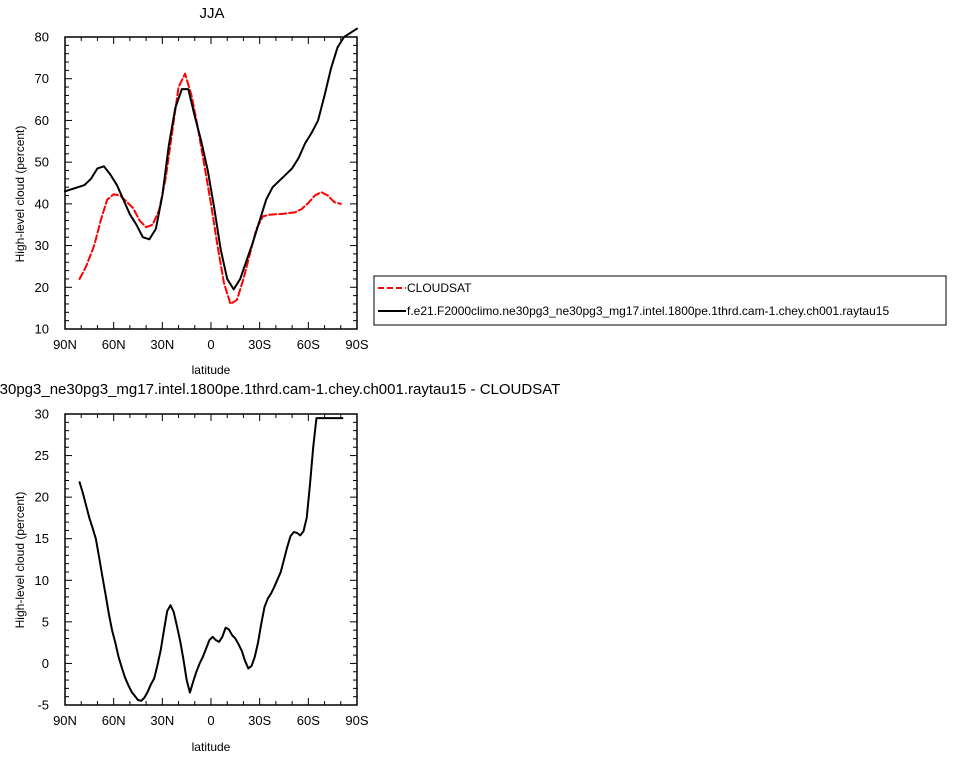 The width and height of the screenshot is (954, 758). I want to click on y-tick-label: 60, so click(42, 120).